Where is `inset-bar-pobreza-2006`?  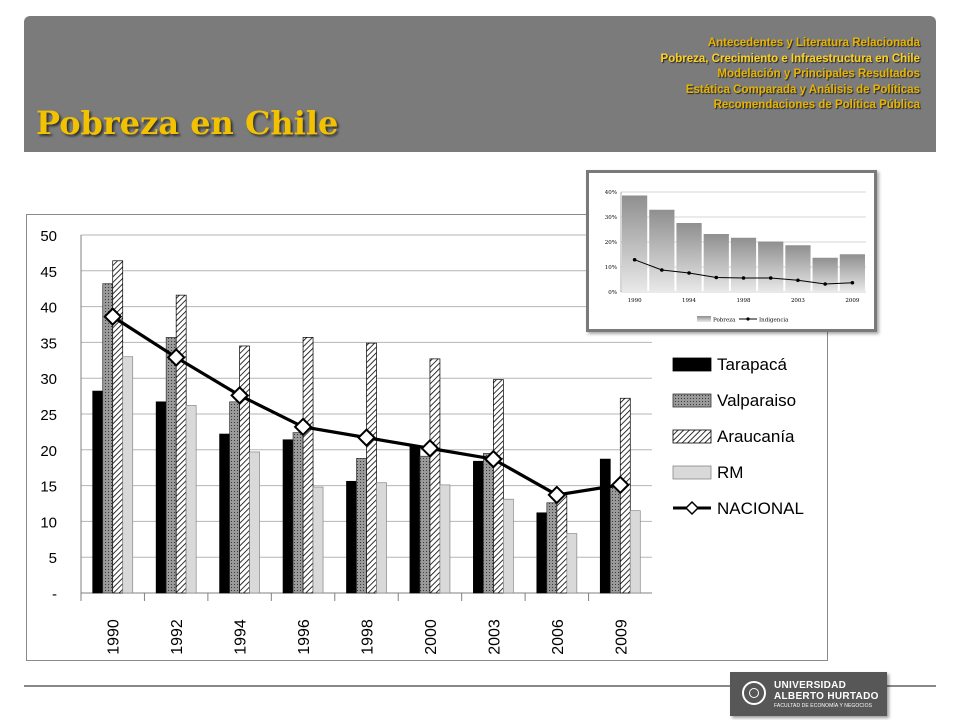 inset-bar-pobreza-2006 is located at coordinates (825, 274).